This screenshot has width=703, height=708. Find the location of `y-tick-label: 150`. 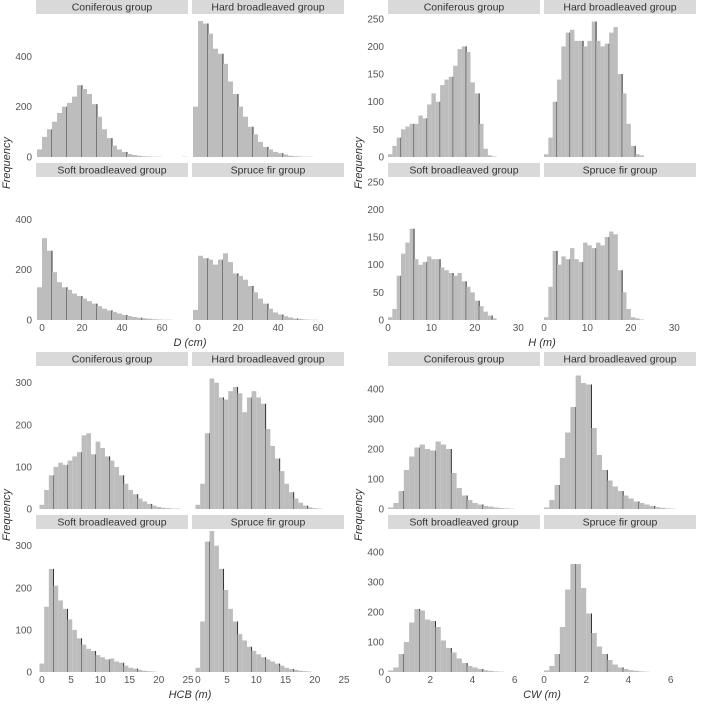

y-tick-label: 150 is located at coordinates (375, 75).